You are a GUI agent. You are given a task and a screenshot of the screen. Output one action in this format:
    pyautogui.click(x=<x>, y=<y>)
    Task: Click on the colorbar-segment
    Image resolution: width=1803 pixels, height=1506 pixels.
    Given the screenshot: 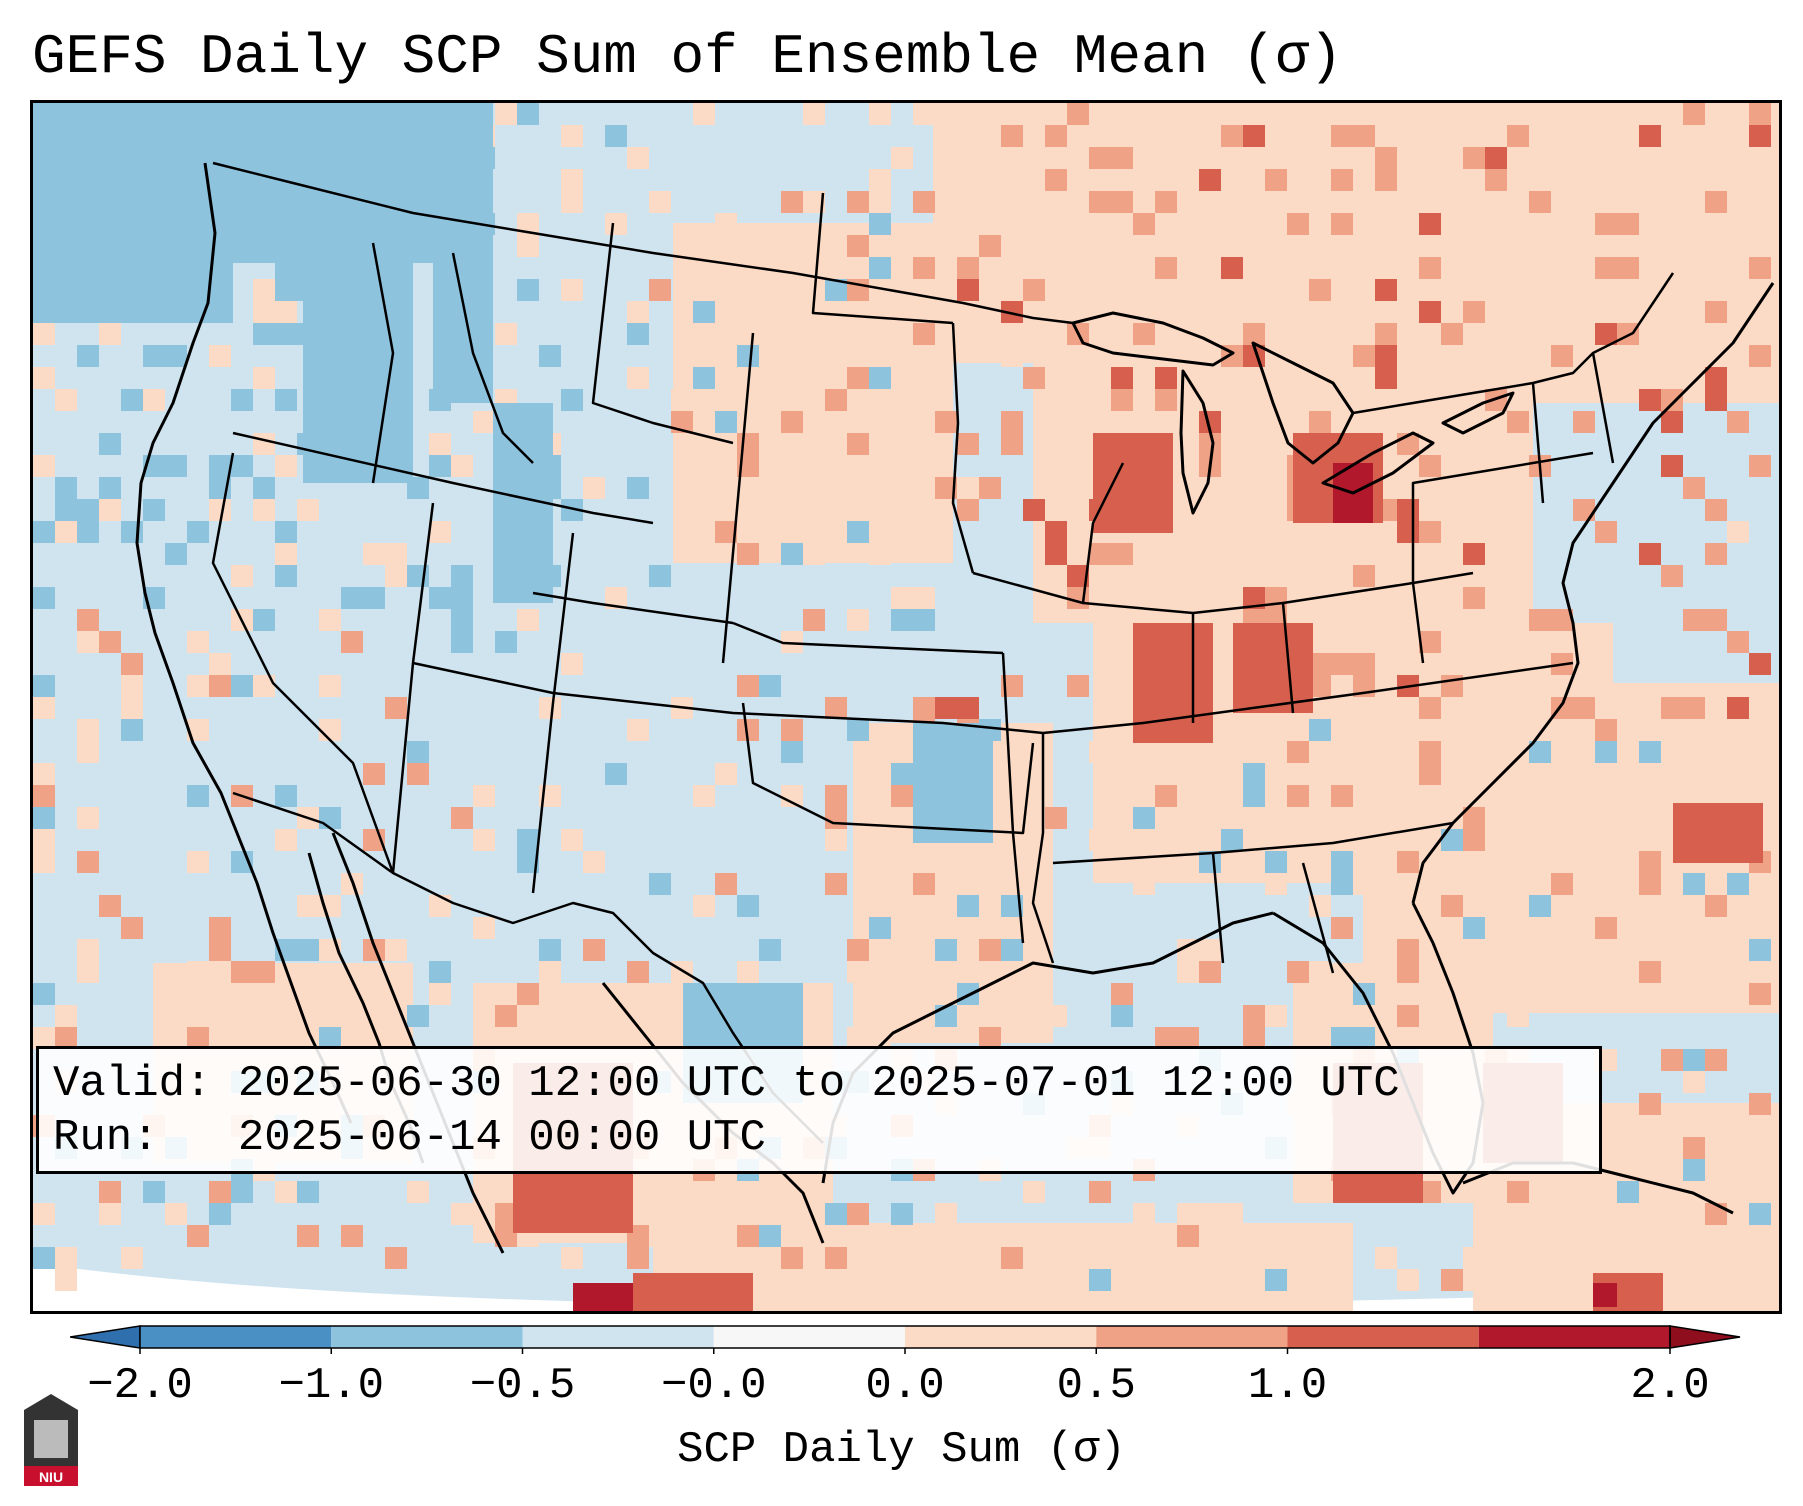 What is the action you would take?
    pyautogui.click(x=618, y=1337)
    